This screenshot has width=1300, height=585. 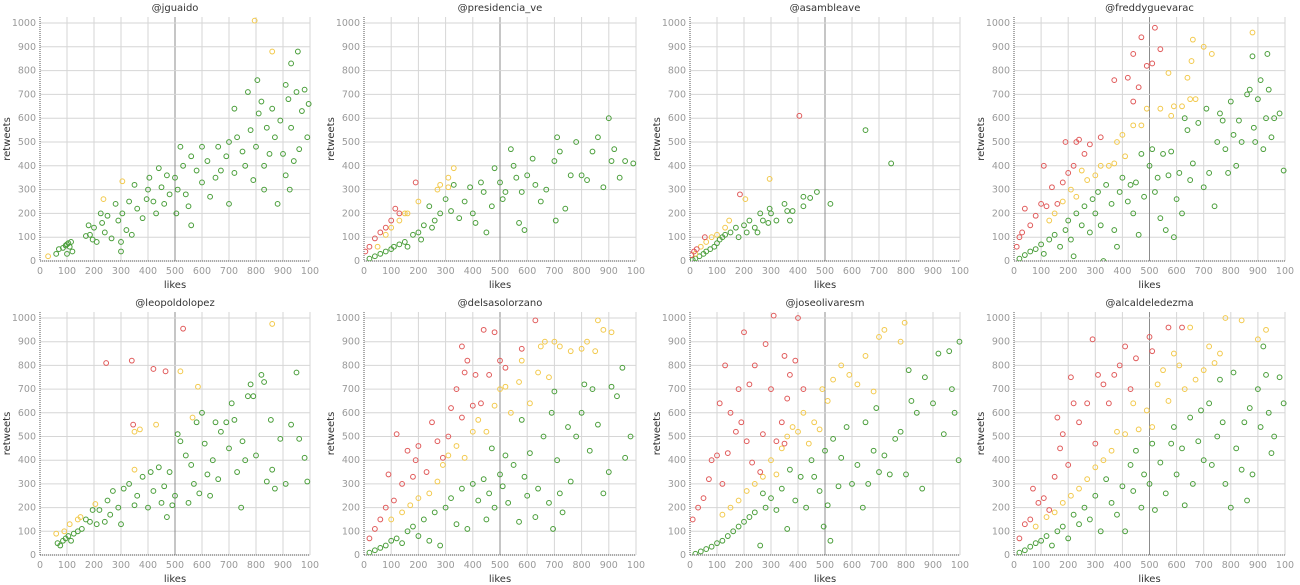 I want to click on x-tick-label: 900, so click(x=609, y=565).